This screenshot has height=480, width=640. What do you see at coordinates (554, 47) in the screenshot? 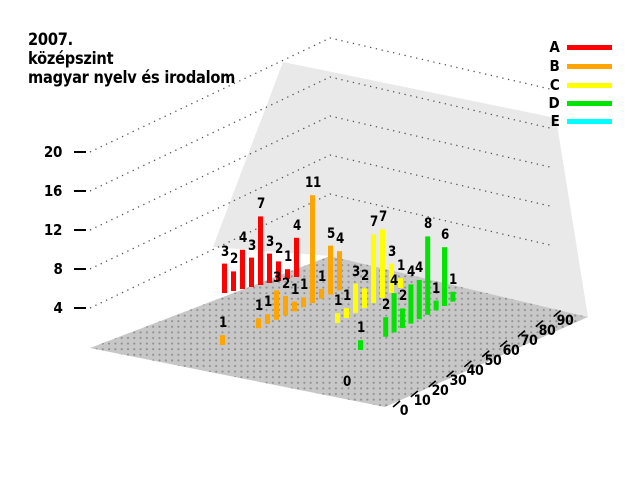
I see `legend-label: A` at bounding box center [554, 47].